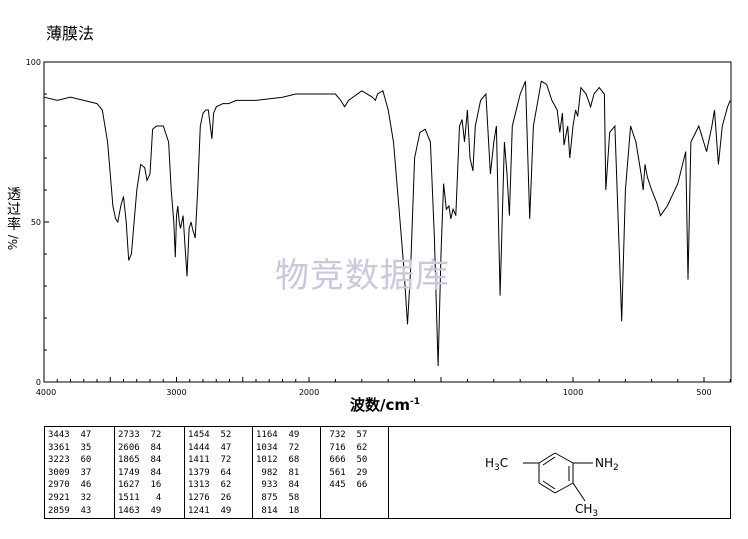 This screenshot has width=748, height=539. Describe the element at coordinates (210, 485) in the screenshot. I see `peak-table-row: 1313 62` at that location.